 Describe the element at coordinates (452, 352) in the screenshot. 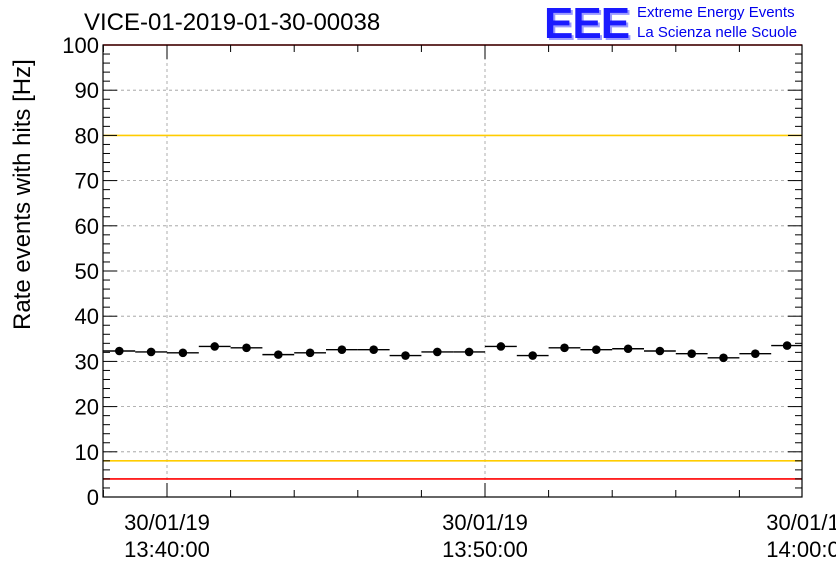

I see `data-points` at that location.